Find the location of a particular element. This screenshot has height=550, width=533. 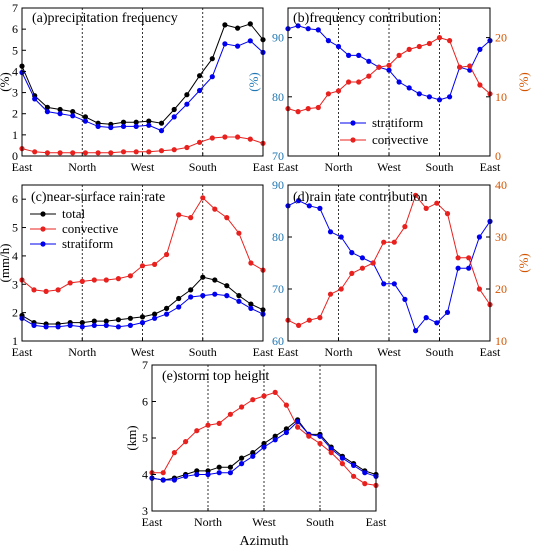

y-tick-label: 90 is located at coordinates (278, 185).